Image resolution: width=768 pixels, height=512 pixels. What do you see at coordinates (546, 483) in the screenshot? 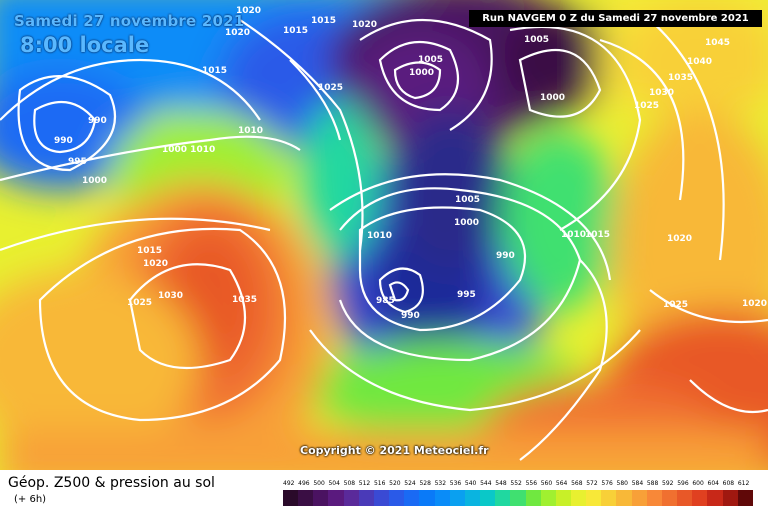
I see `scale-label: 560` at bounding box center [546, 483].